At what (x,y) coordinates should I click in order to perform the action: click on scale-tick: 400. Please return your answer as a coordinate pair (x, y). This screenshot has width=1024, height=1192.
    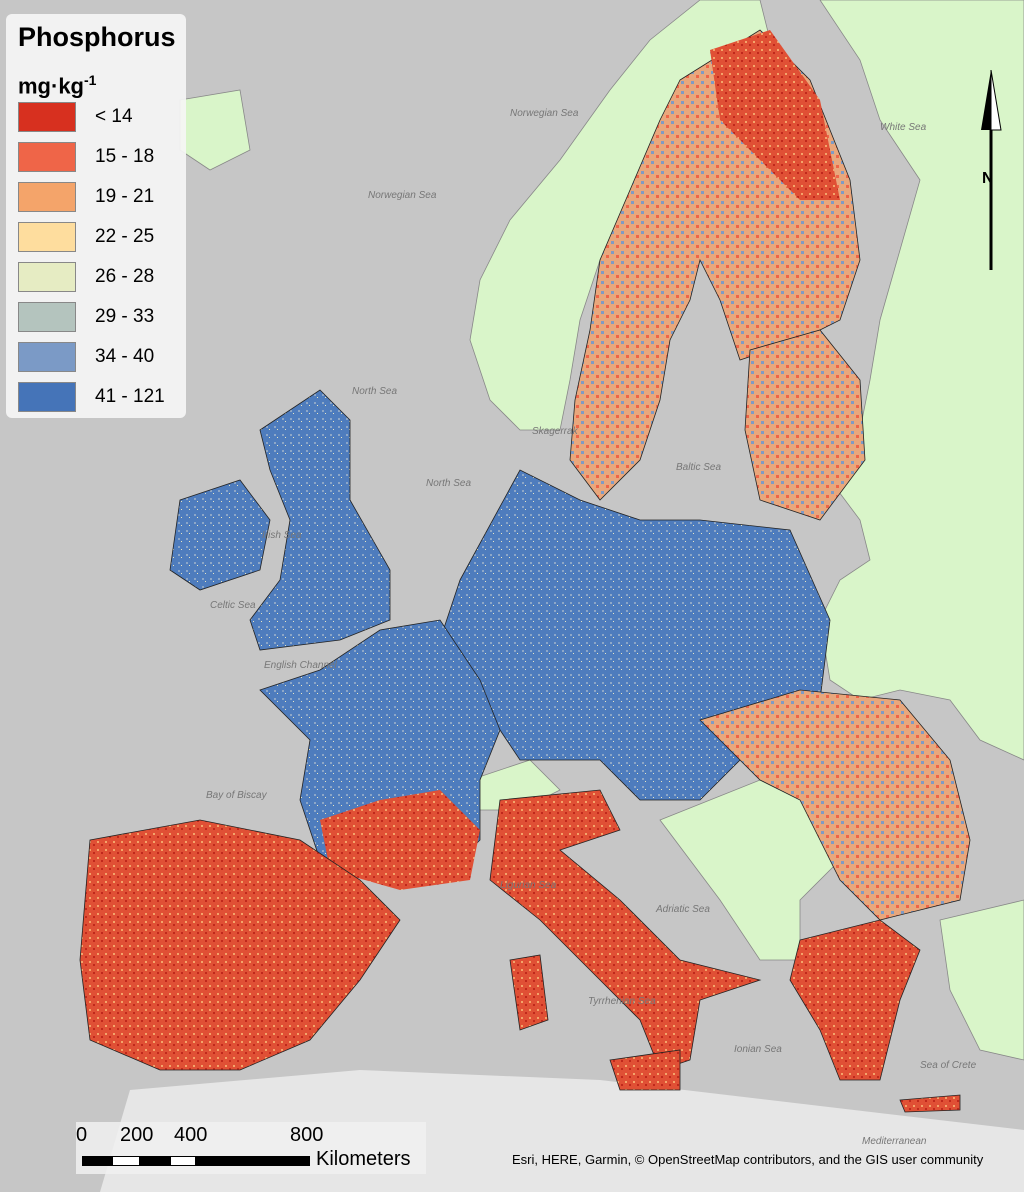
    Looking at the image, I should click on (191, 1135).